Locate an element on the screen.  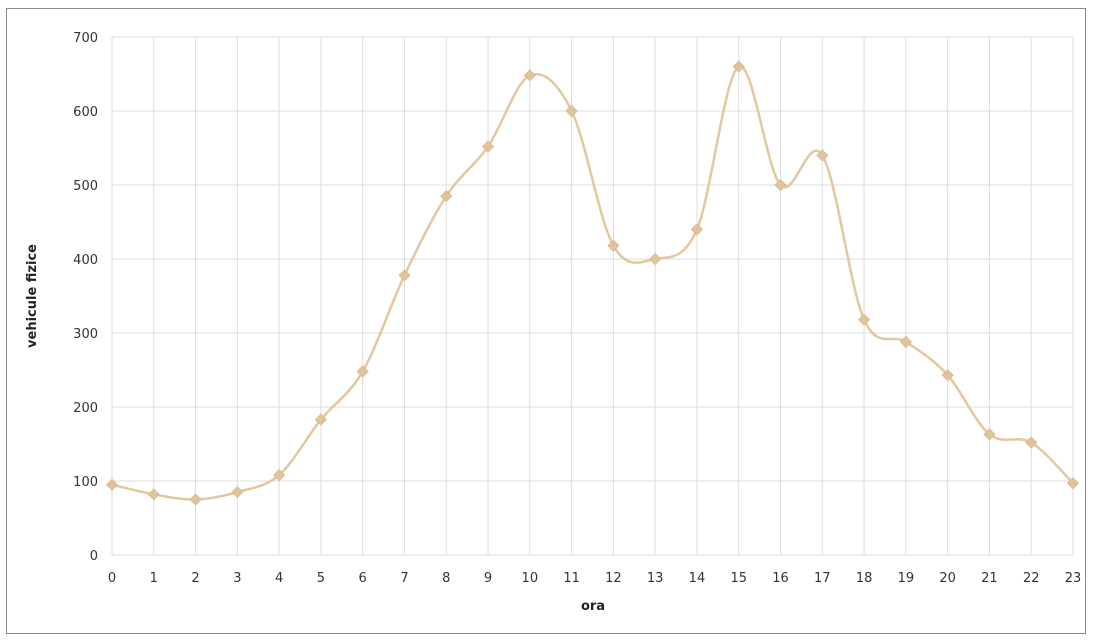
x-tick-label: 16 is located at coordinates (780, 578).